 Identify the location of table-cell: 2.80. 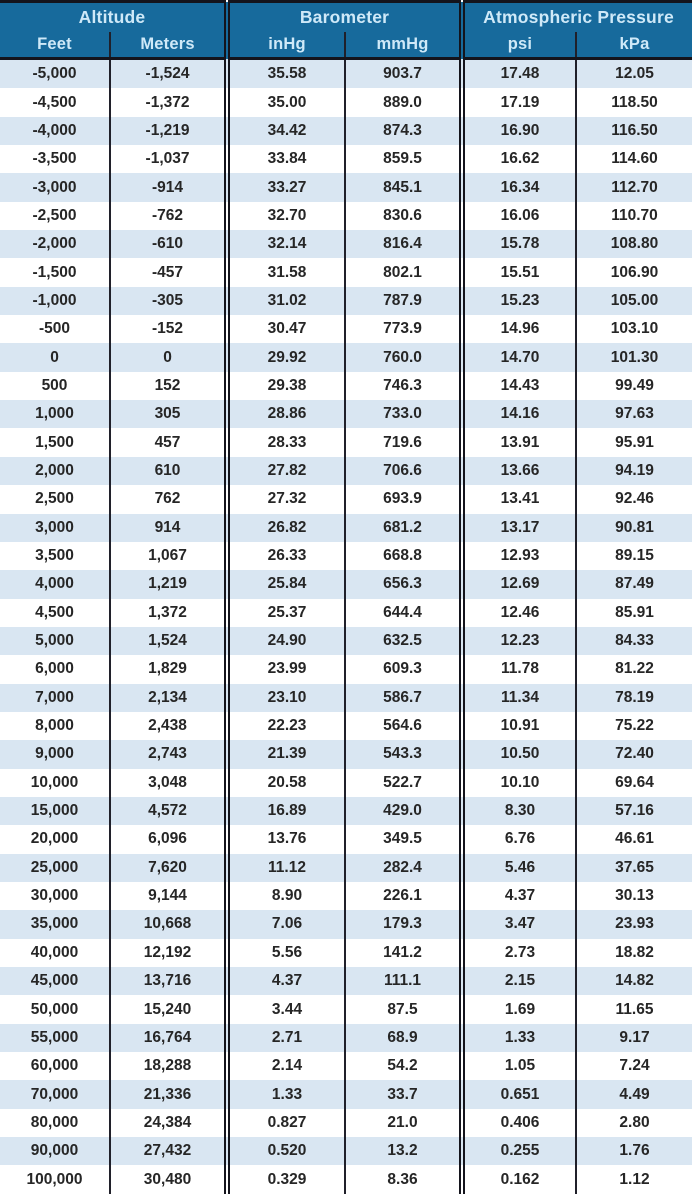
(633, 1123).